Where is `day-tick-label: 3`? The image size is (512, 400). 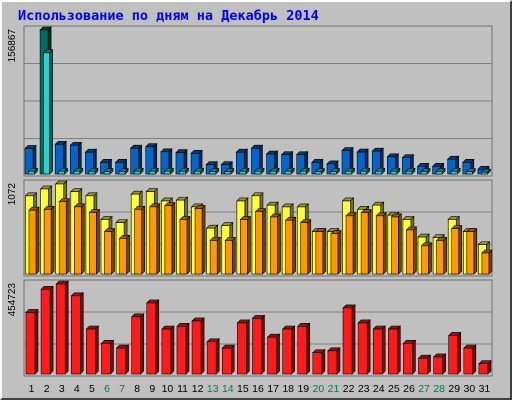
day-tick-label: 3 is located at coordinates (62, 389).